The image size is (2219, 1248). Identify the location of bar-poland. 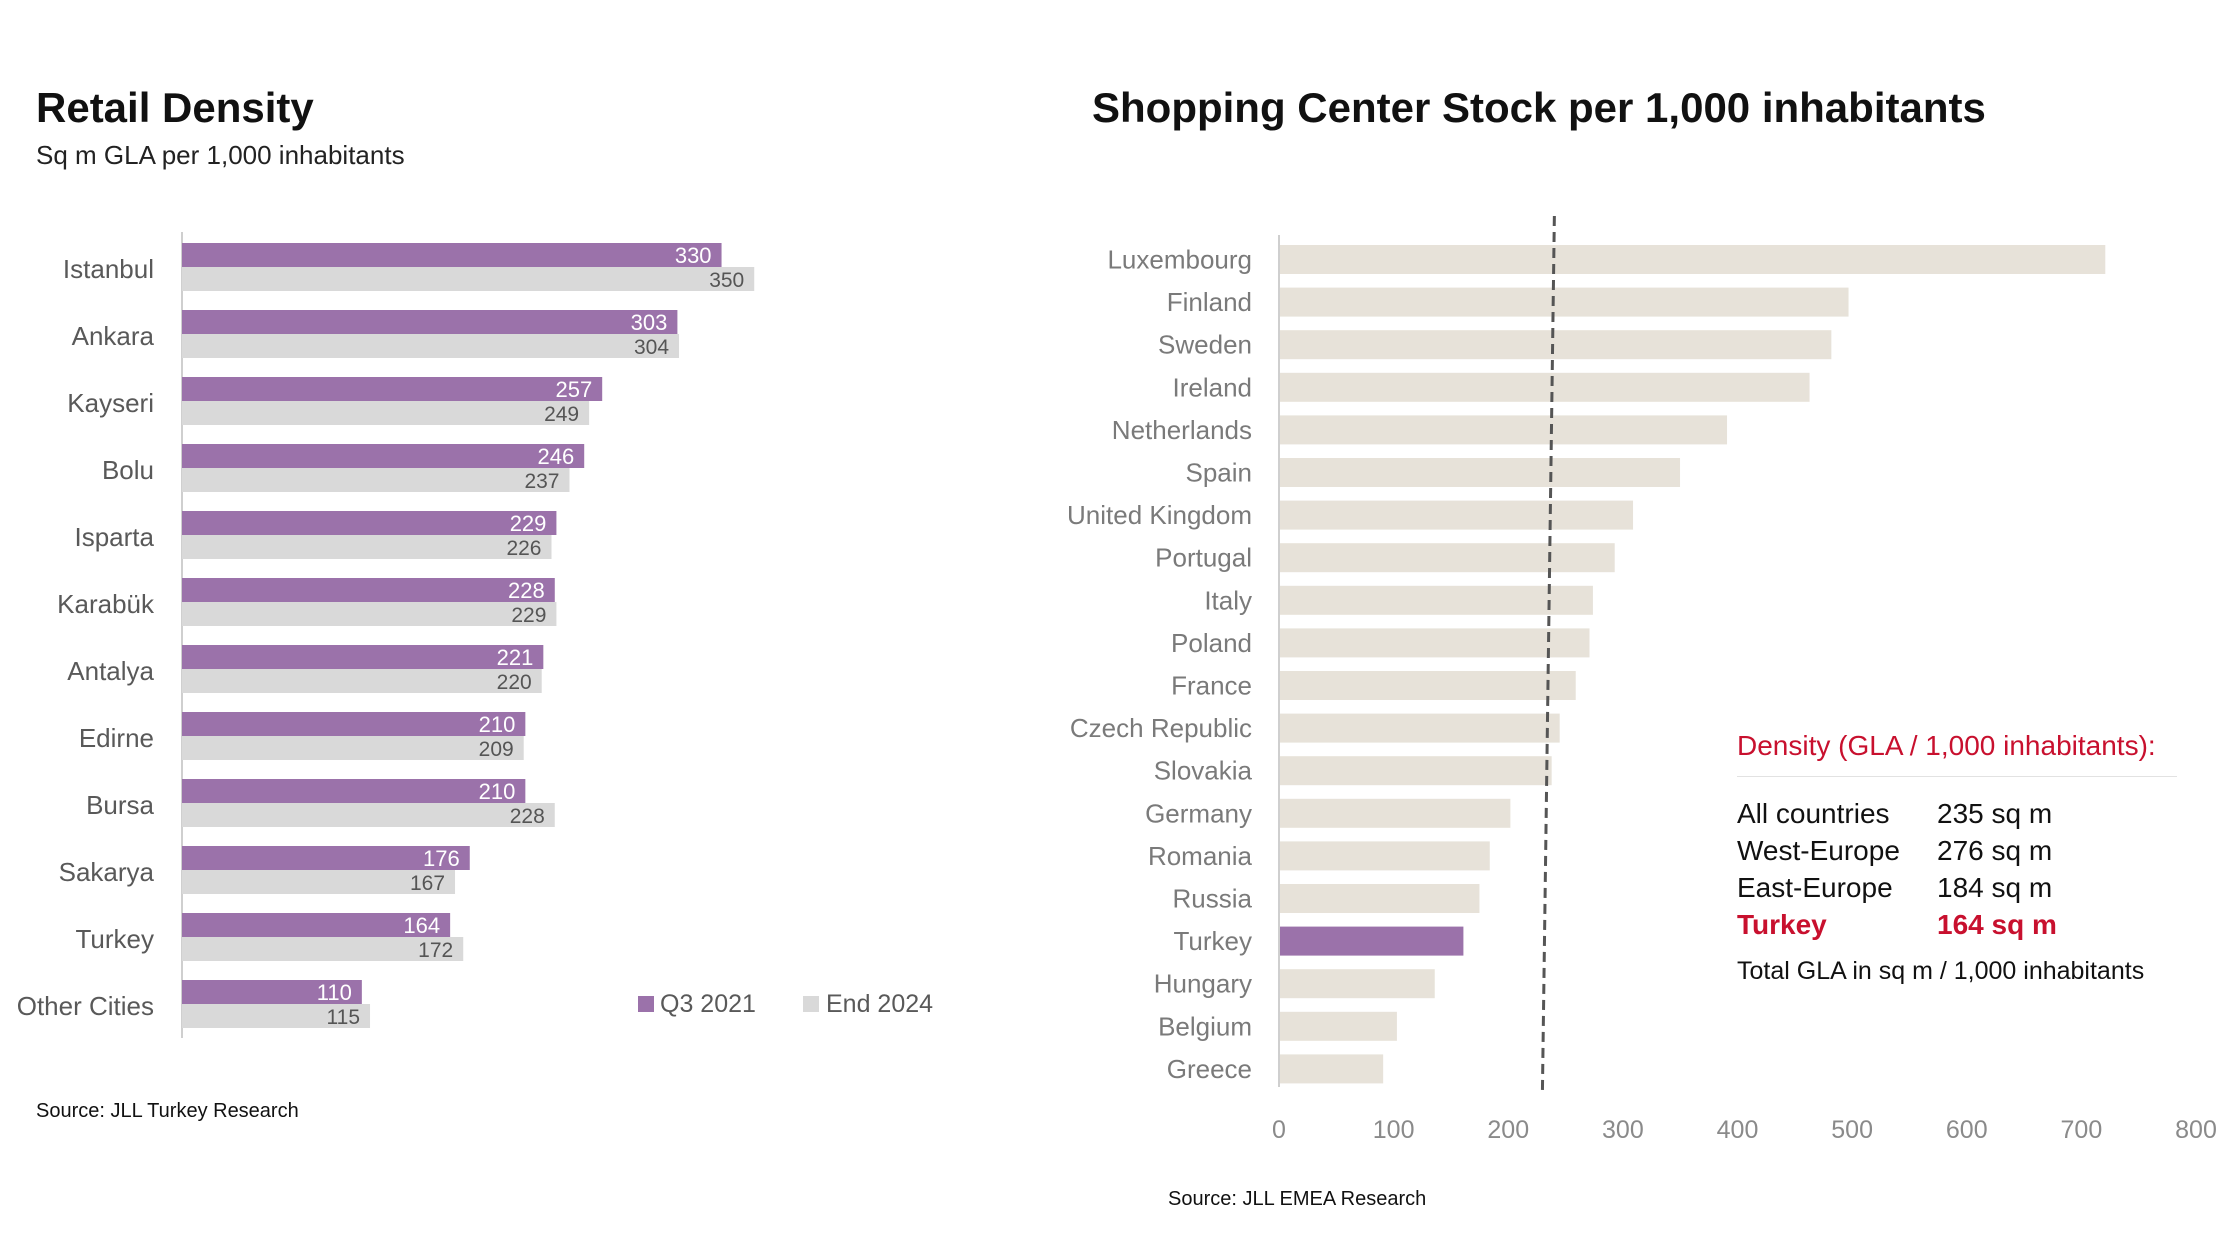
(1435, 643).